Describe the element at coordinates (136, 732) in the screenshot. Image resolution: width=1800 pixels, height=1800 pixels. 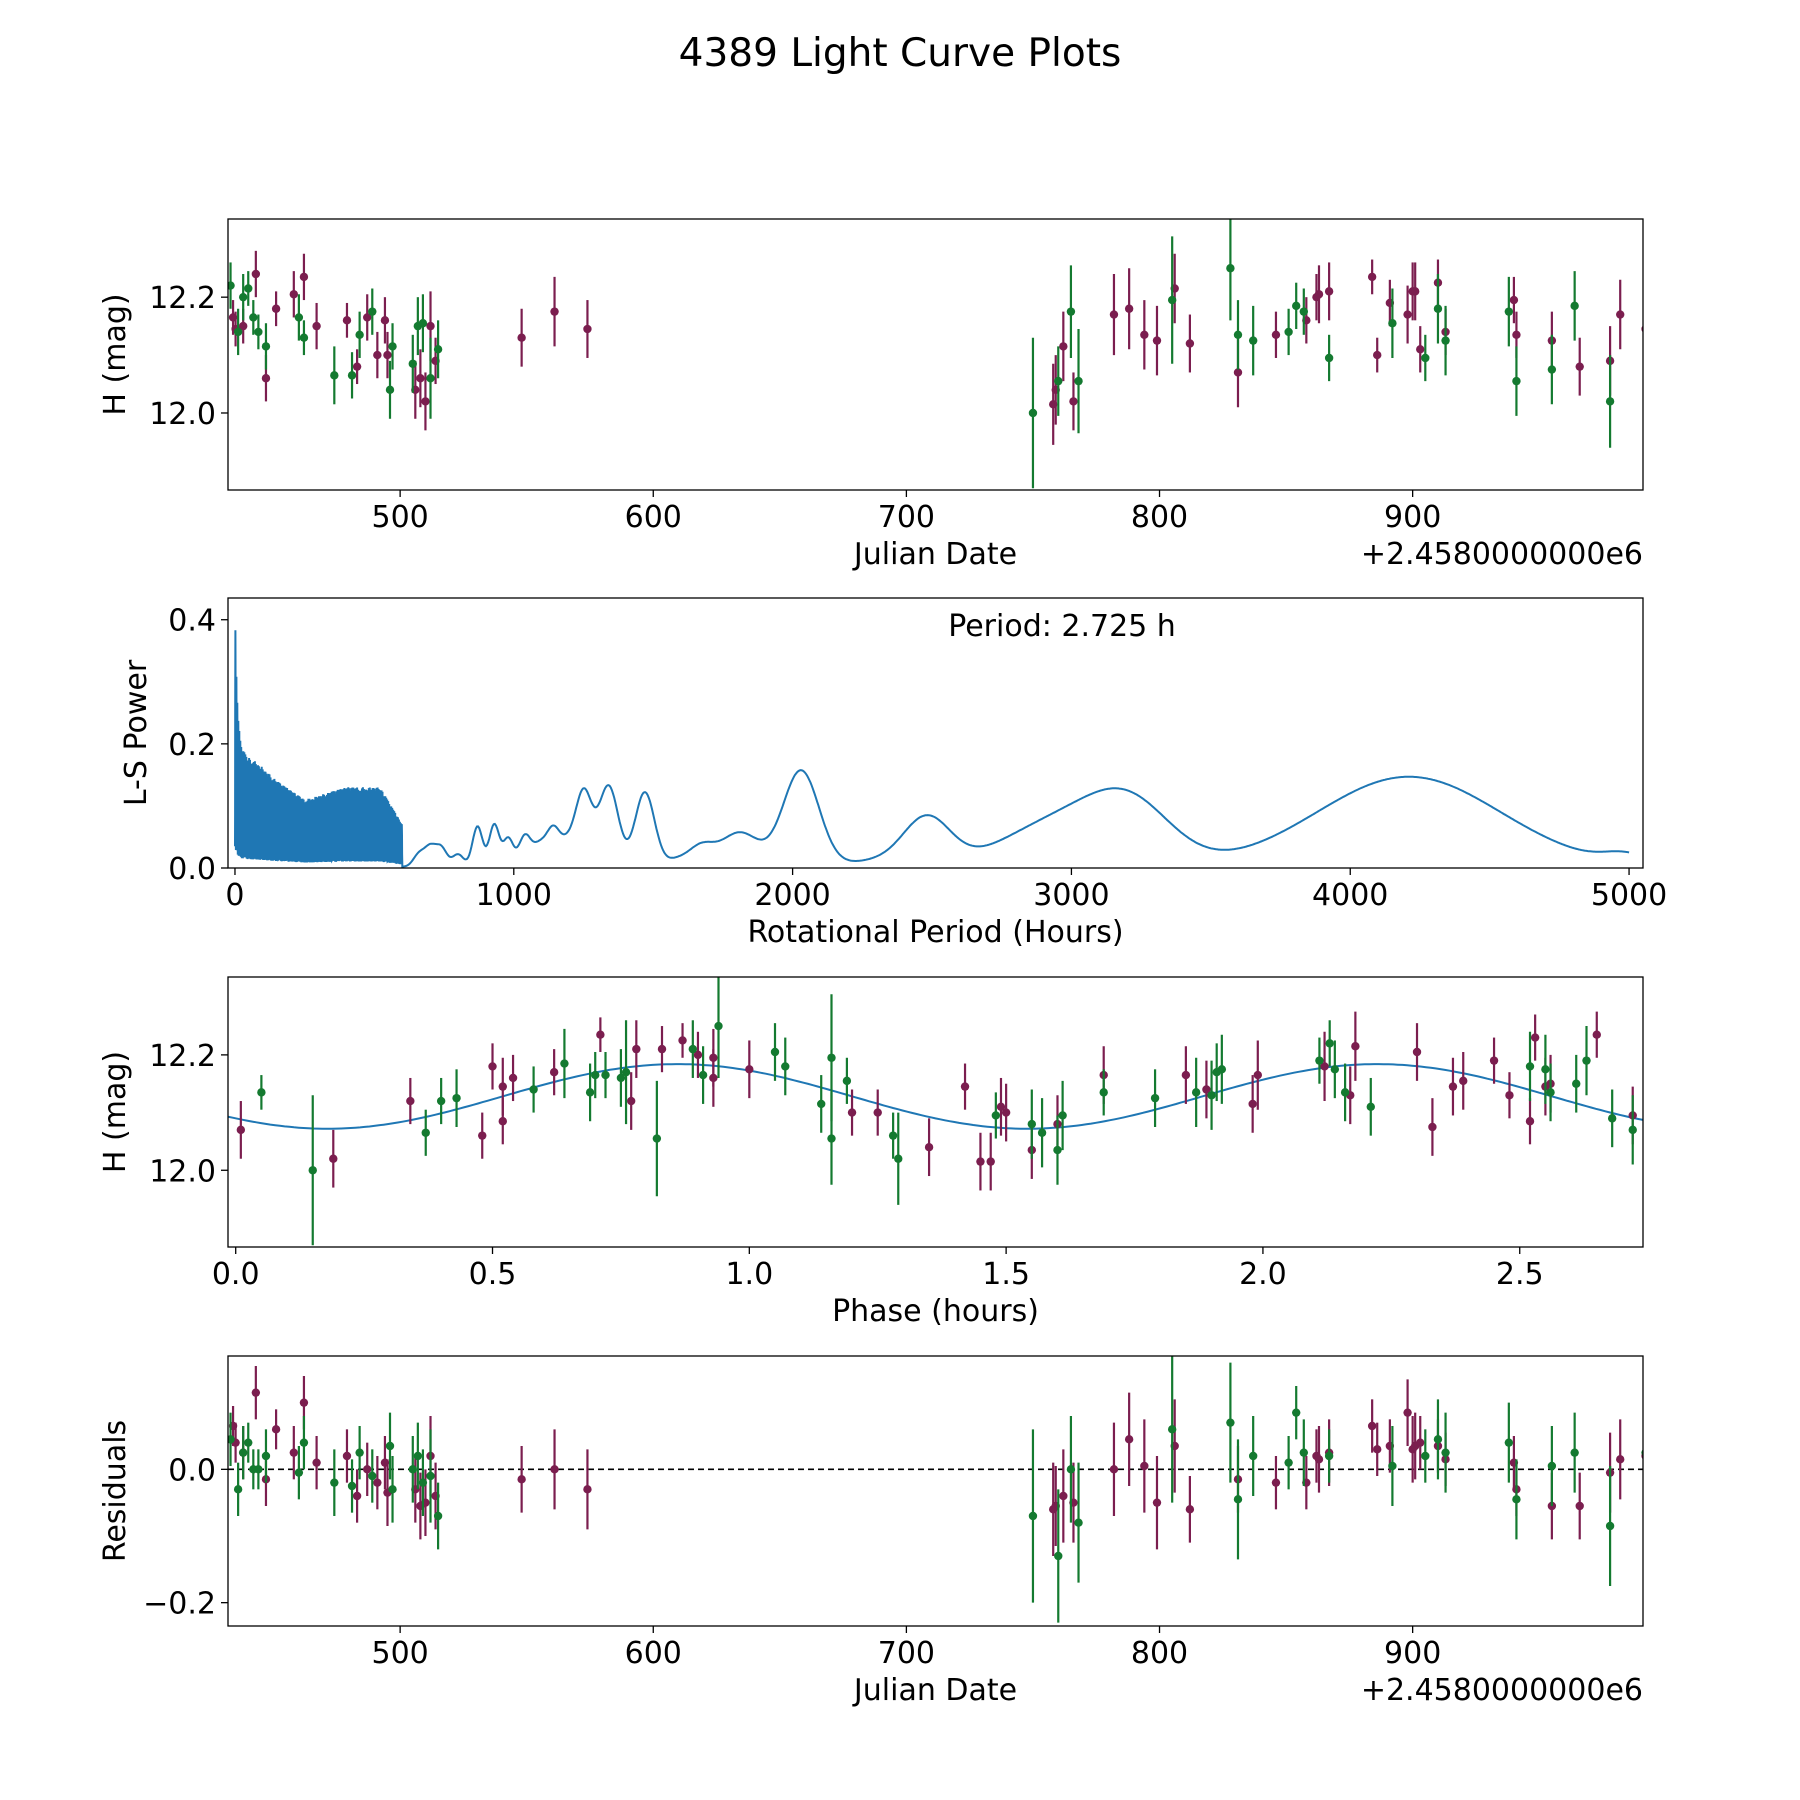
I see `y-axis-label: L-S Power` at that location.